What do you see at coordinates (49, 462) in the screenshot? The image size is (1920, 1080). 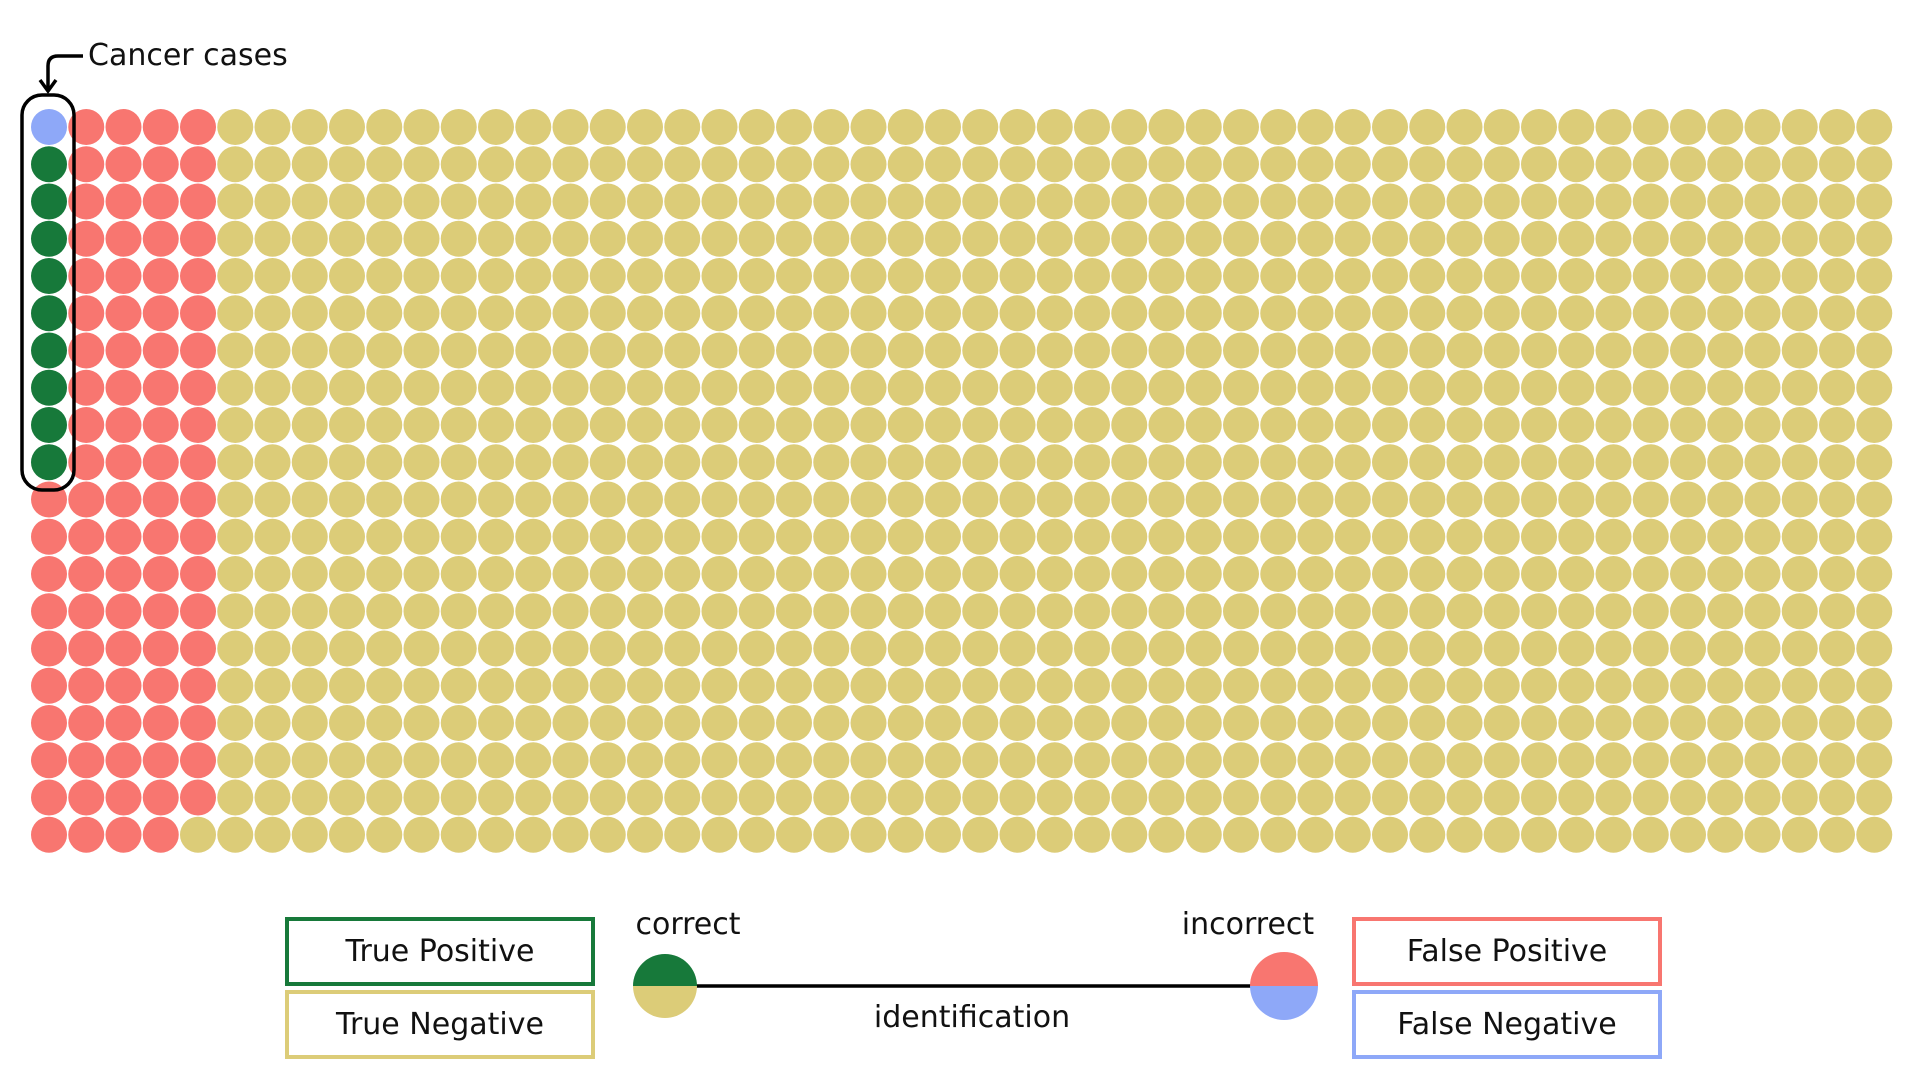 I see `dot-true-positive` at bounding box center [49, 462].